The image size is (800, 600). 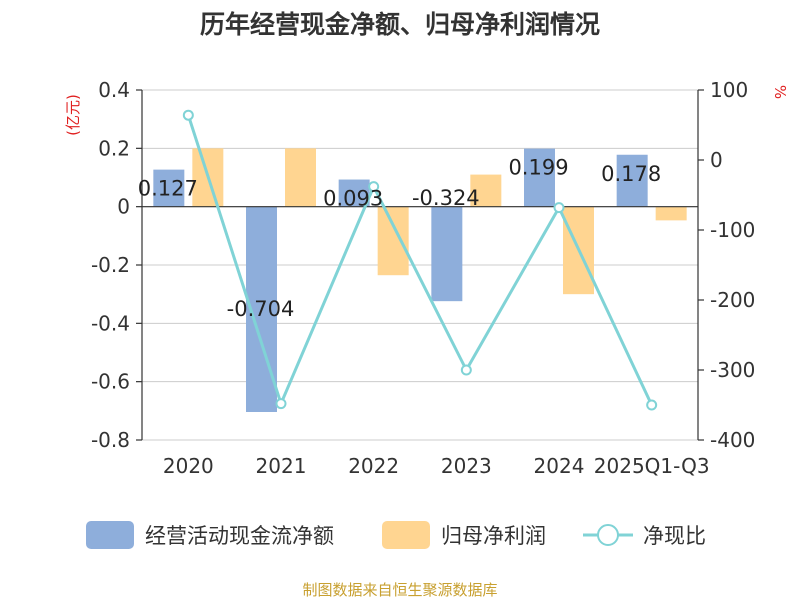 What do you see at coordinates (399, 590) in the screenshot?
I see `source-footer: 制图数据来自恒生聚源数据库` at bounding box center [399, 590].